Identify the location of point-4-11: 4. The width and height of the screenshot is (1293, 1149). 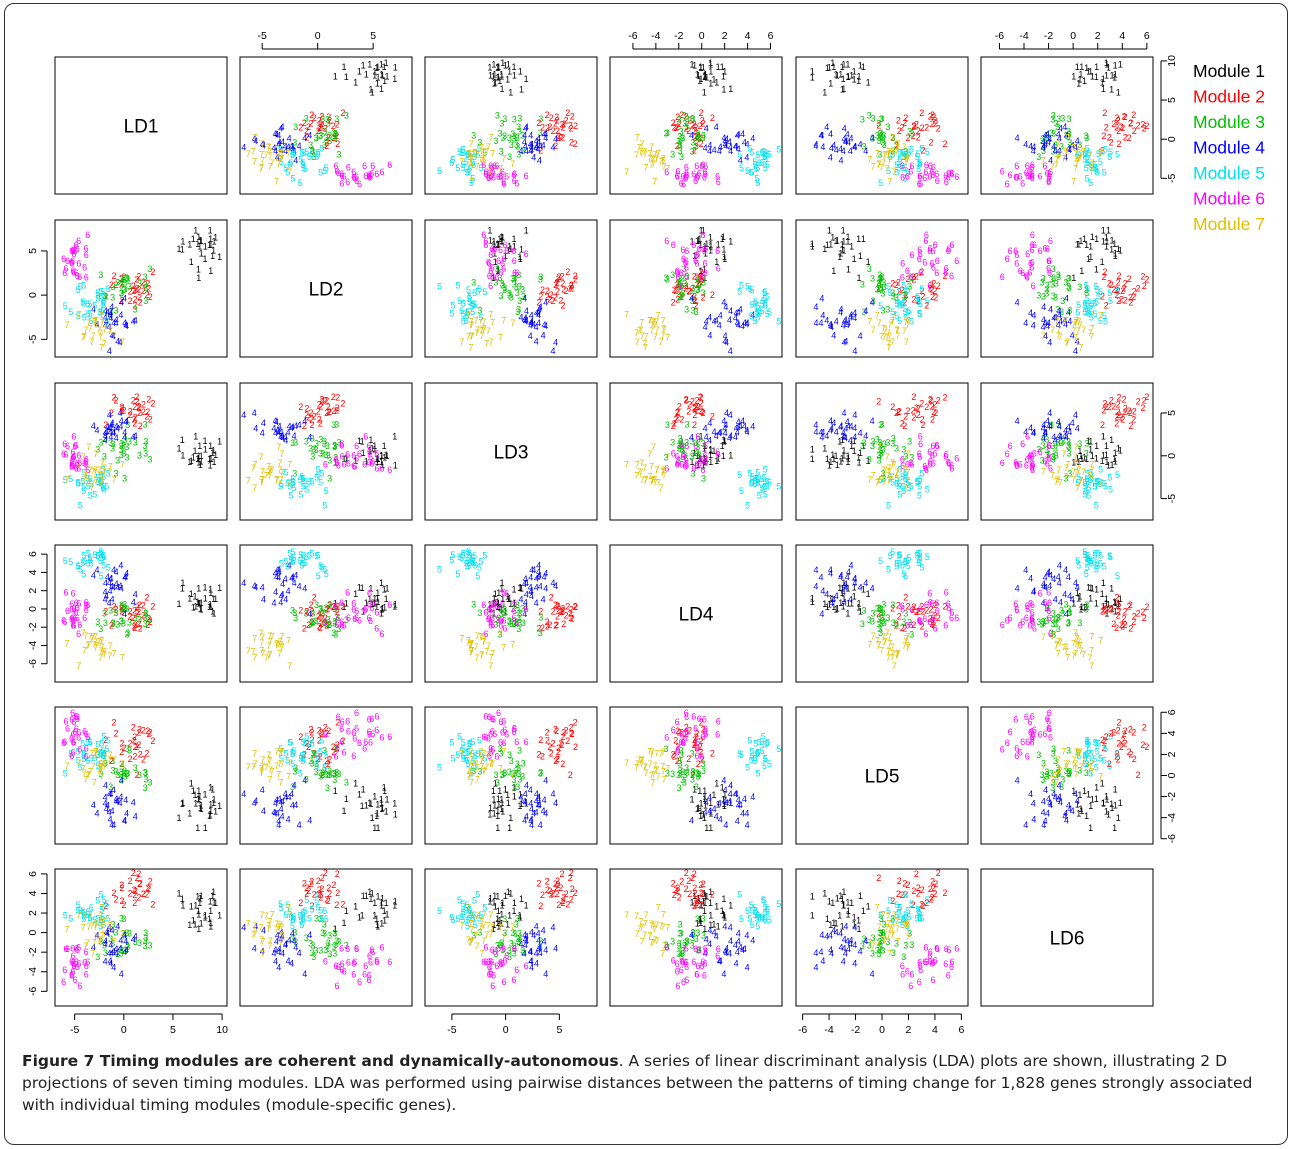
(854, 351).